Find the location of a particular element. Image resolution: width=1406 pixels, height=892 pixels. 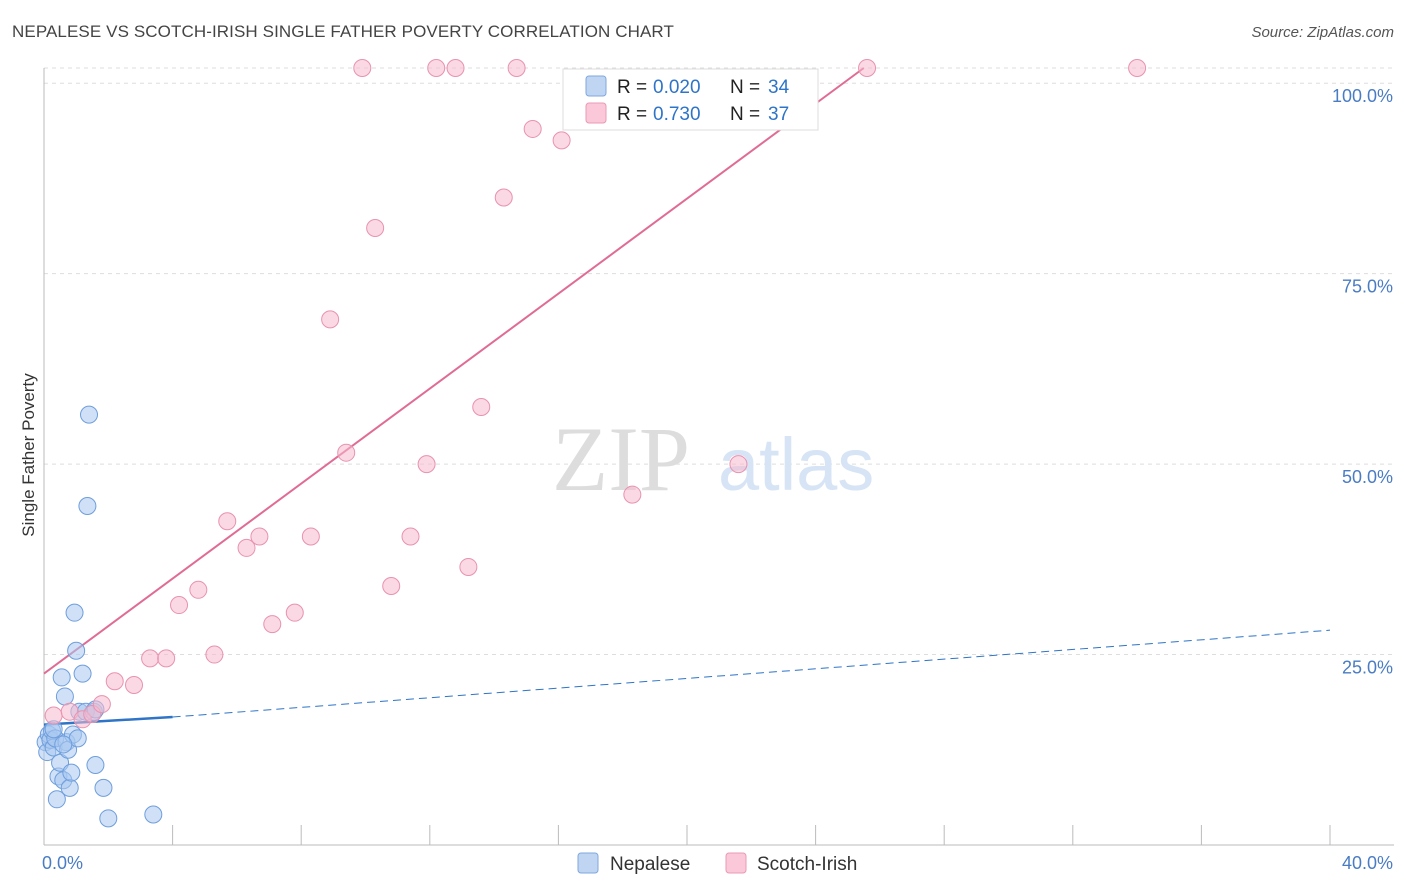

source-label: Source: ZipAtlas.com is located at coordinates (1322, 32).